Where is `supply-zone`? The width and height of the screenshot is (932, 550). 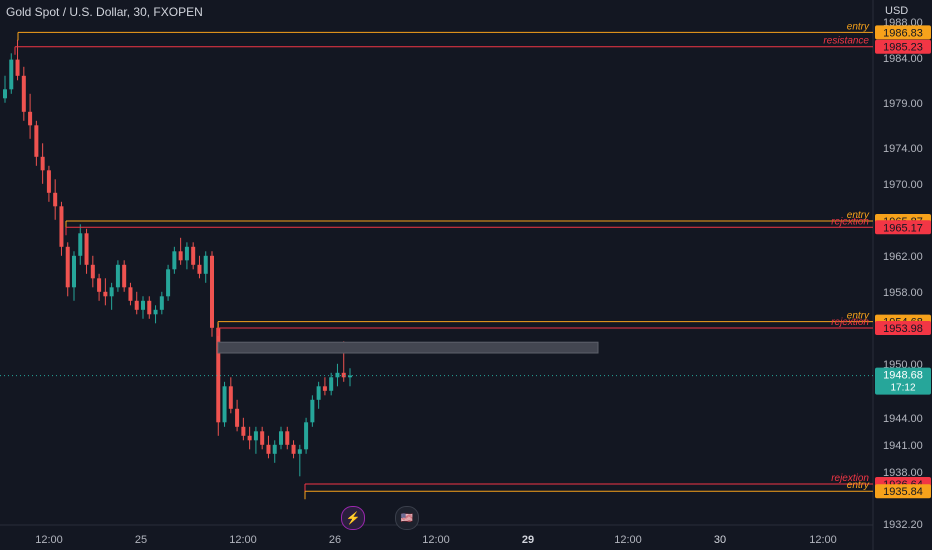
supply-zone is located at coordinates (408, 347).